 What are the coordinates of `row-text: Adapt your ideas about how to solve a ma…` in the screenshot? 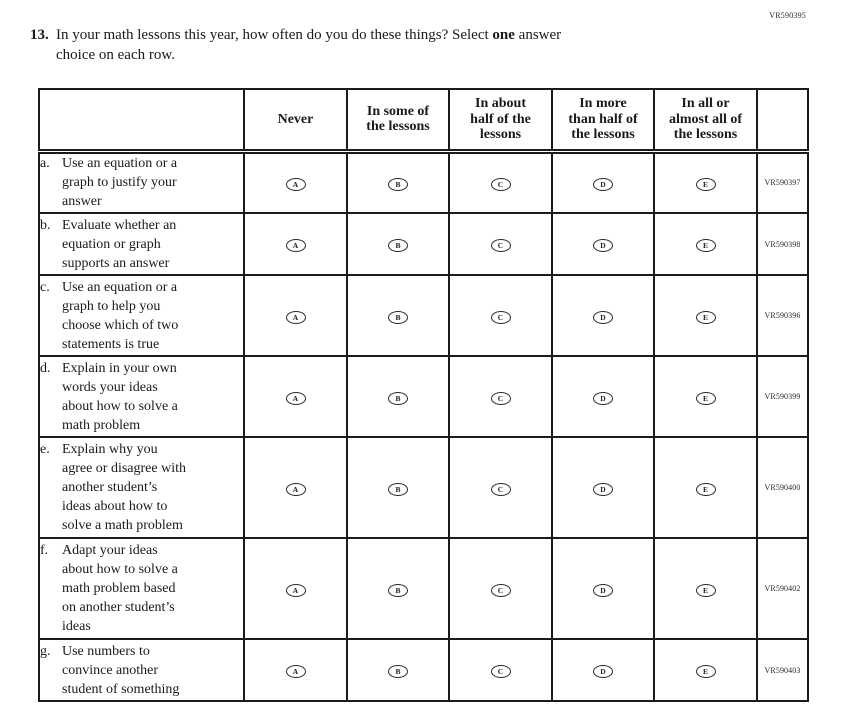 It's located at (120, 588).